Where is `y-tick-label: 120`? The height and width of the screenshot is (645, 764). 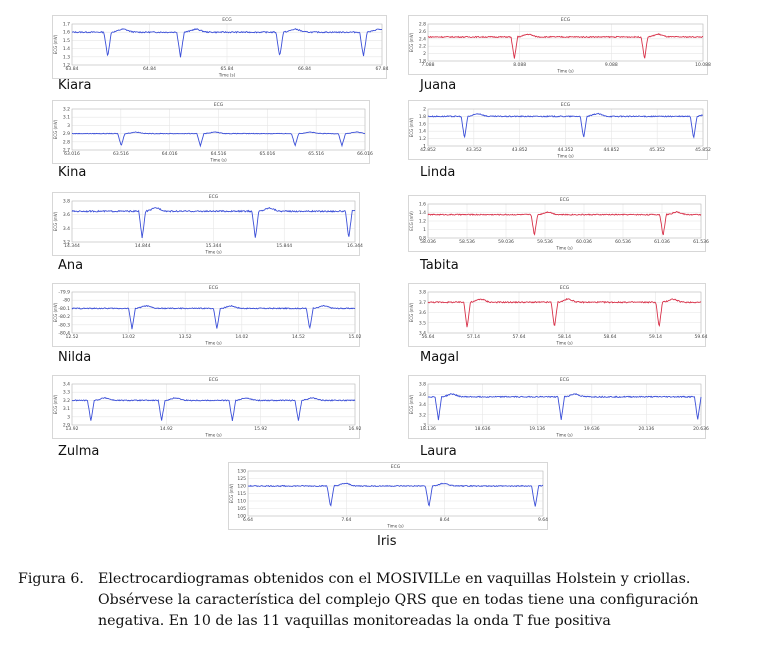 y-tick-label: 120 is located at coordinates (241, 487).